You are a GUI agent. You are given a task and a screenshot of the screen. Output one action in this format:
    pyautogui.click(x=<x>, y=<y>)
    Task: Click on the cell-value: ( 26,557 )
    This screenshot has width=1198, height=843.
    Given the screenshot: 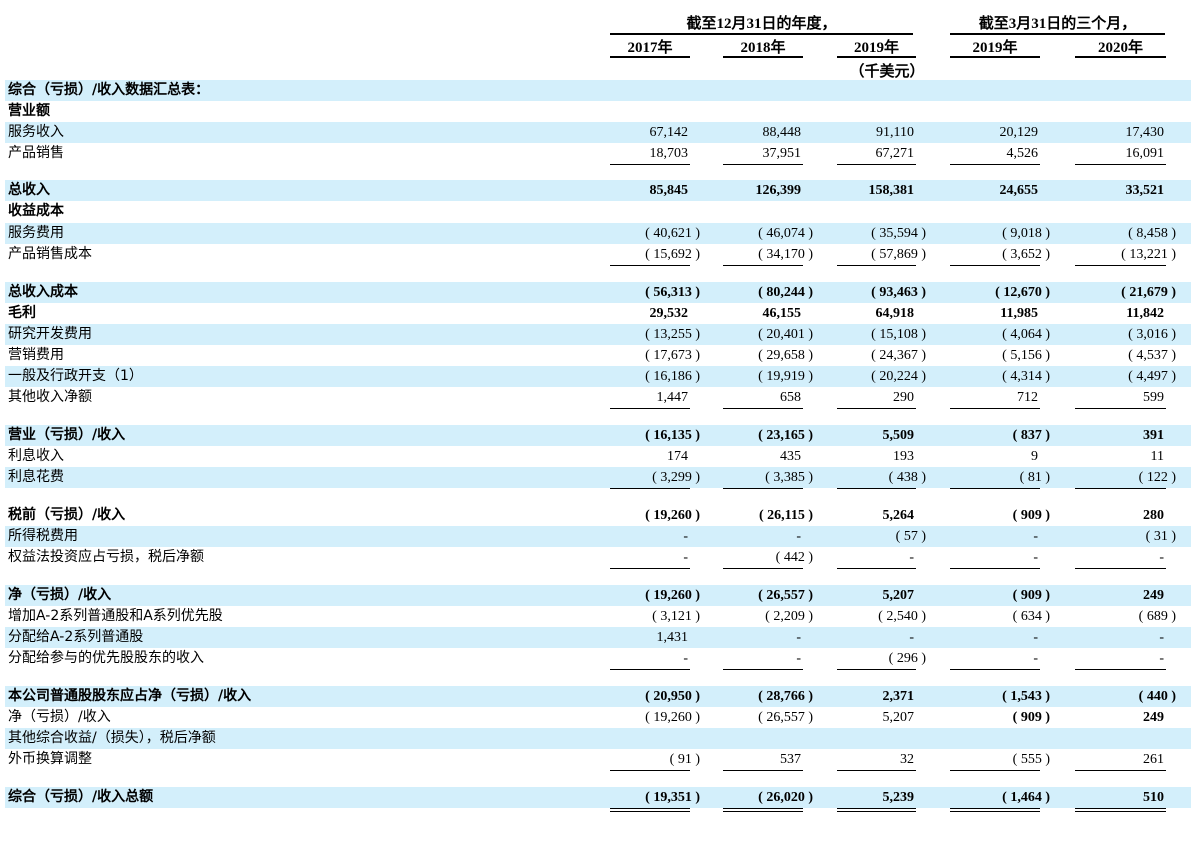 What is the action you would take?
    pyautogui.click(x=785, y=595)
    